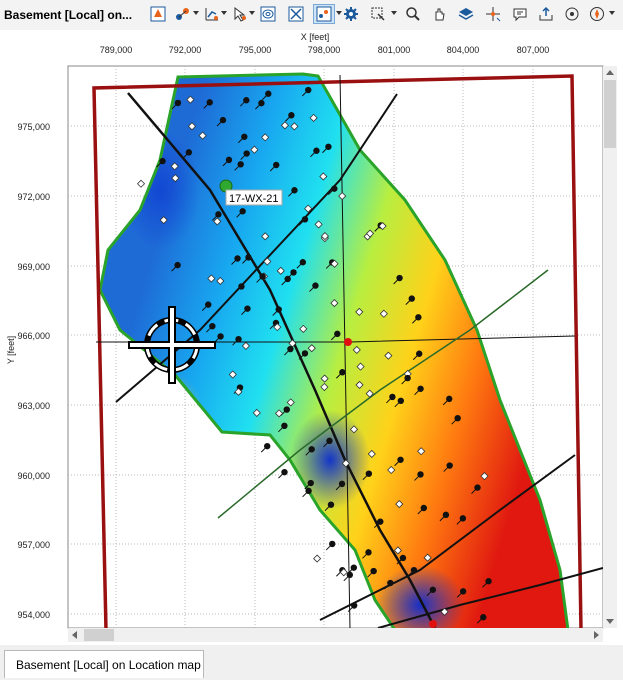 Image resolution: width=623 pixels, height=680 pixels. Describe the element at coordinates (224, 13) in the screenshot. I see `chart-select-dropdown-icon` at that location.